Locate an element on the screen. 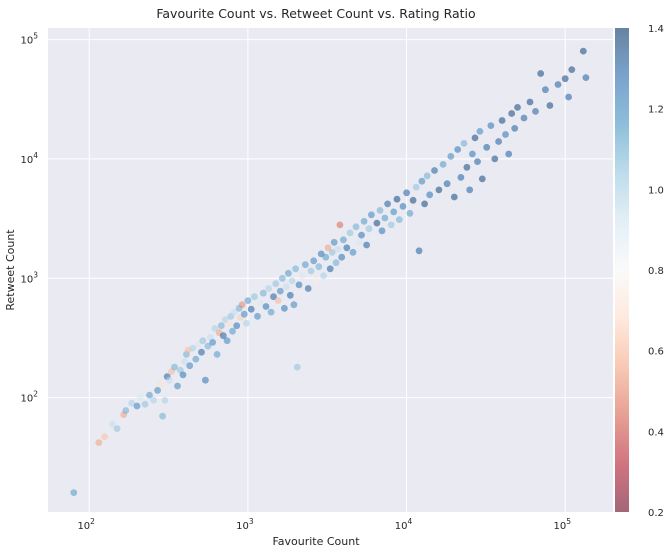 The height and width of the screenshot is (558, 670). colorbar-tick-label: 0.2 is located at coordinates (656, 513).